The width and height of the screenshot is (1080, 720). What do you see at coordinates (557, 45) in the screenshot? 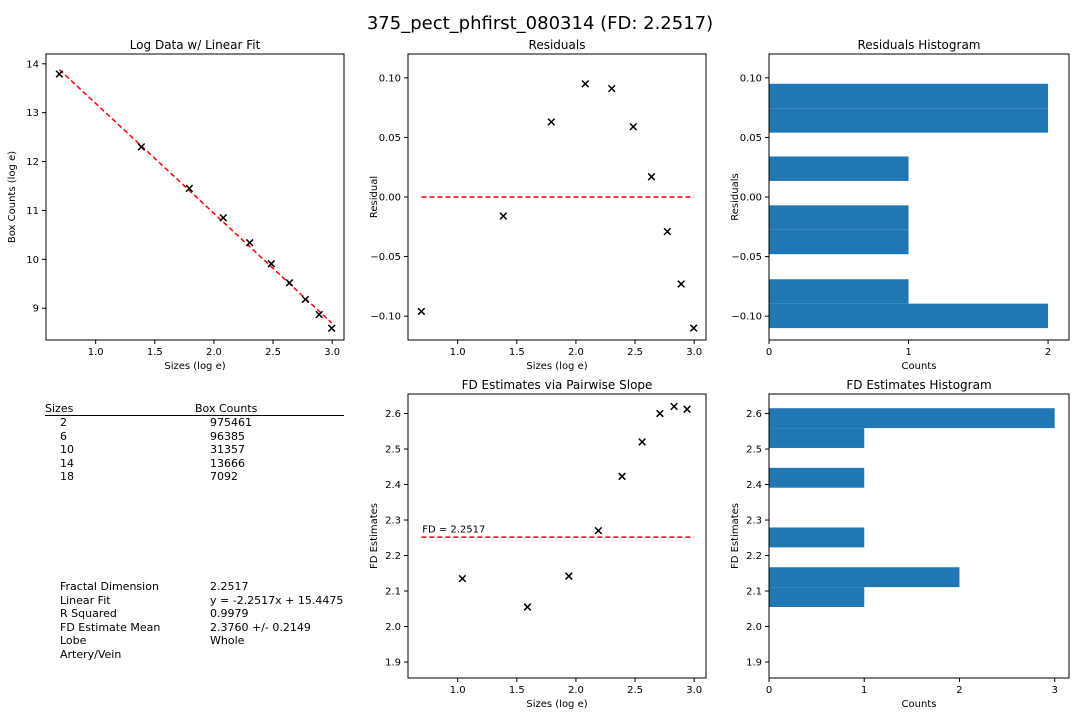
I see `chart-title: Residuals` at bounding box center [557, 45].